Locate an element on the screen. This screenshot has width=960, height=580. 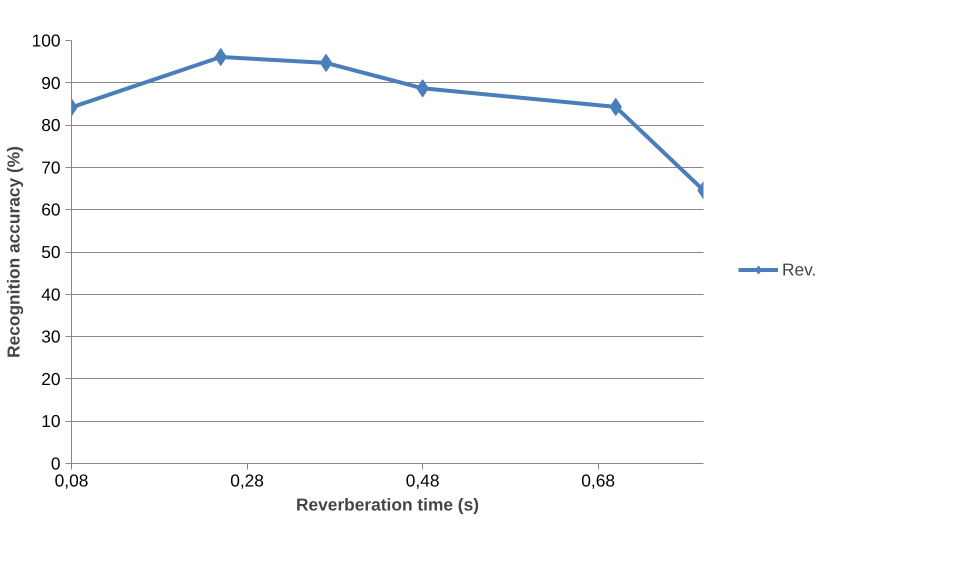
x-tick-label: 0,48 is located at coordinates (423, 480).